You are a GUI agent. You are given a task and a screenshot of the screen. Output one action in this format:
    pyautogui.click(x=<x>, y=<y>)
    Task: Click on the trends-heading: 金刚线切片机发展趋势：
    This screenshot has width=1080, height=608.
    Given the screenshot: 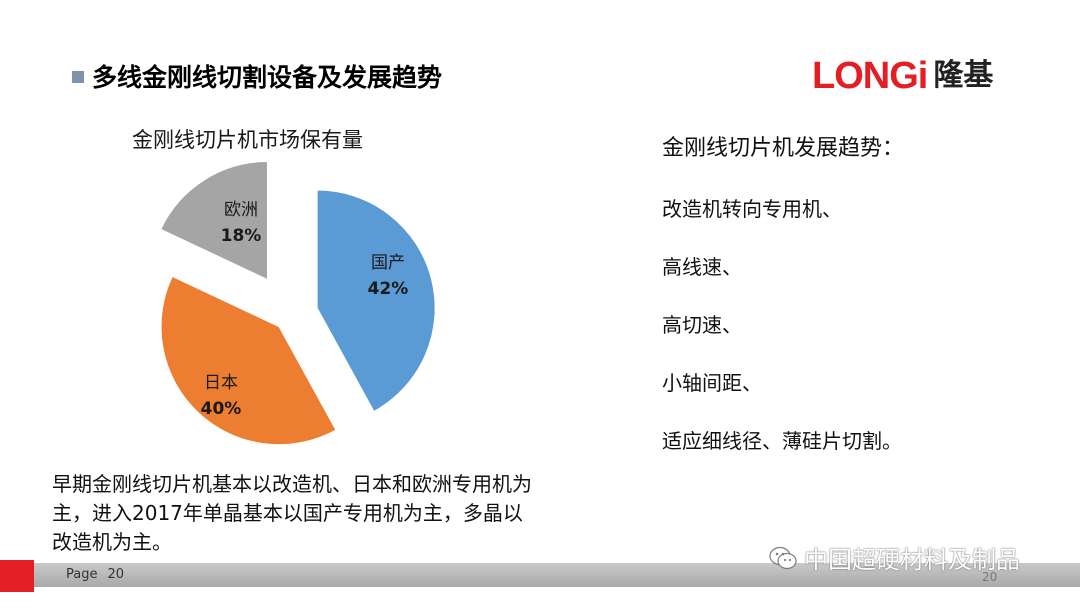 What is the action you would take?
    pyautogui.click(x=783, y=148)
    